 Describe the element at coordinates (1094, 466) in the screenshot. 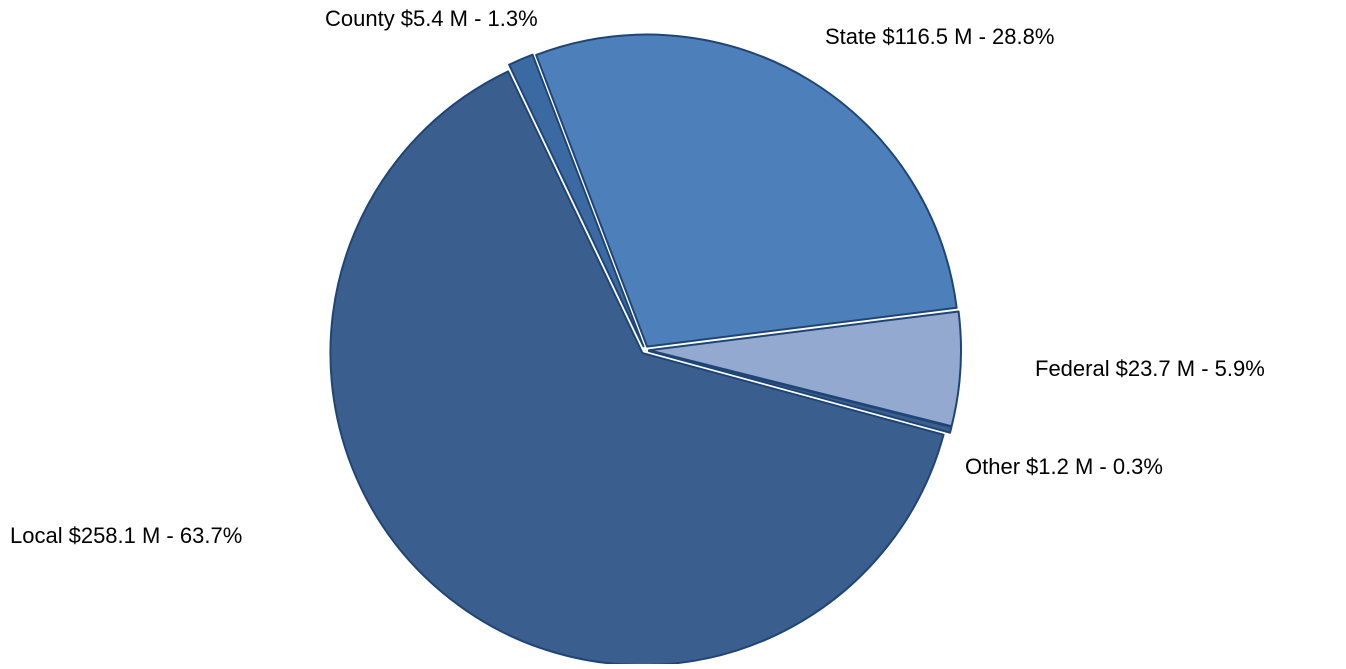

I see `slice-label-value: $1.2 M - 0.3%` at that location.